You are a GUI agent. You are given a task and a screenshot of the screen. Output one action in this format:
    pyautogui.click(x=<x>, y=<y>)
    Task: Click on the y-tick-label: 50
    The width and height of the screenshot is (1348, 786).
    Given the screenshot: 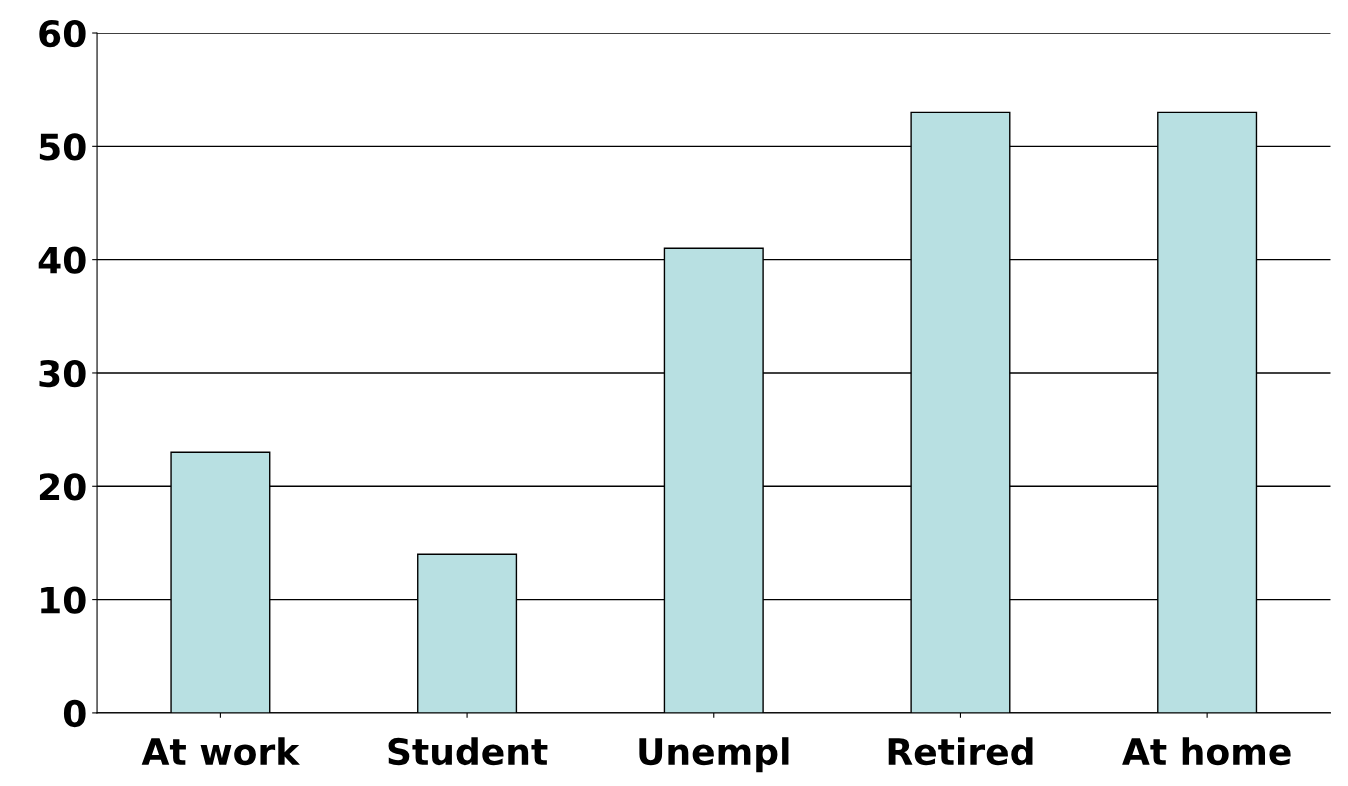 What is the action you would take?
    pyautogui.click(x=62, y=147)
    